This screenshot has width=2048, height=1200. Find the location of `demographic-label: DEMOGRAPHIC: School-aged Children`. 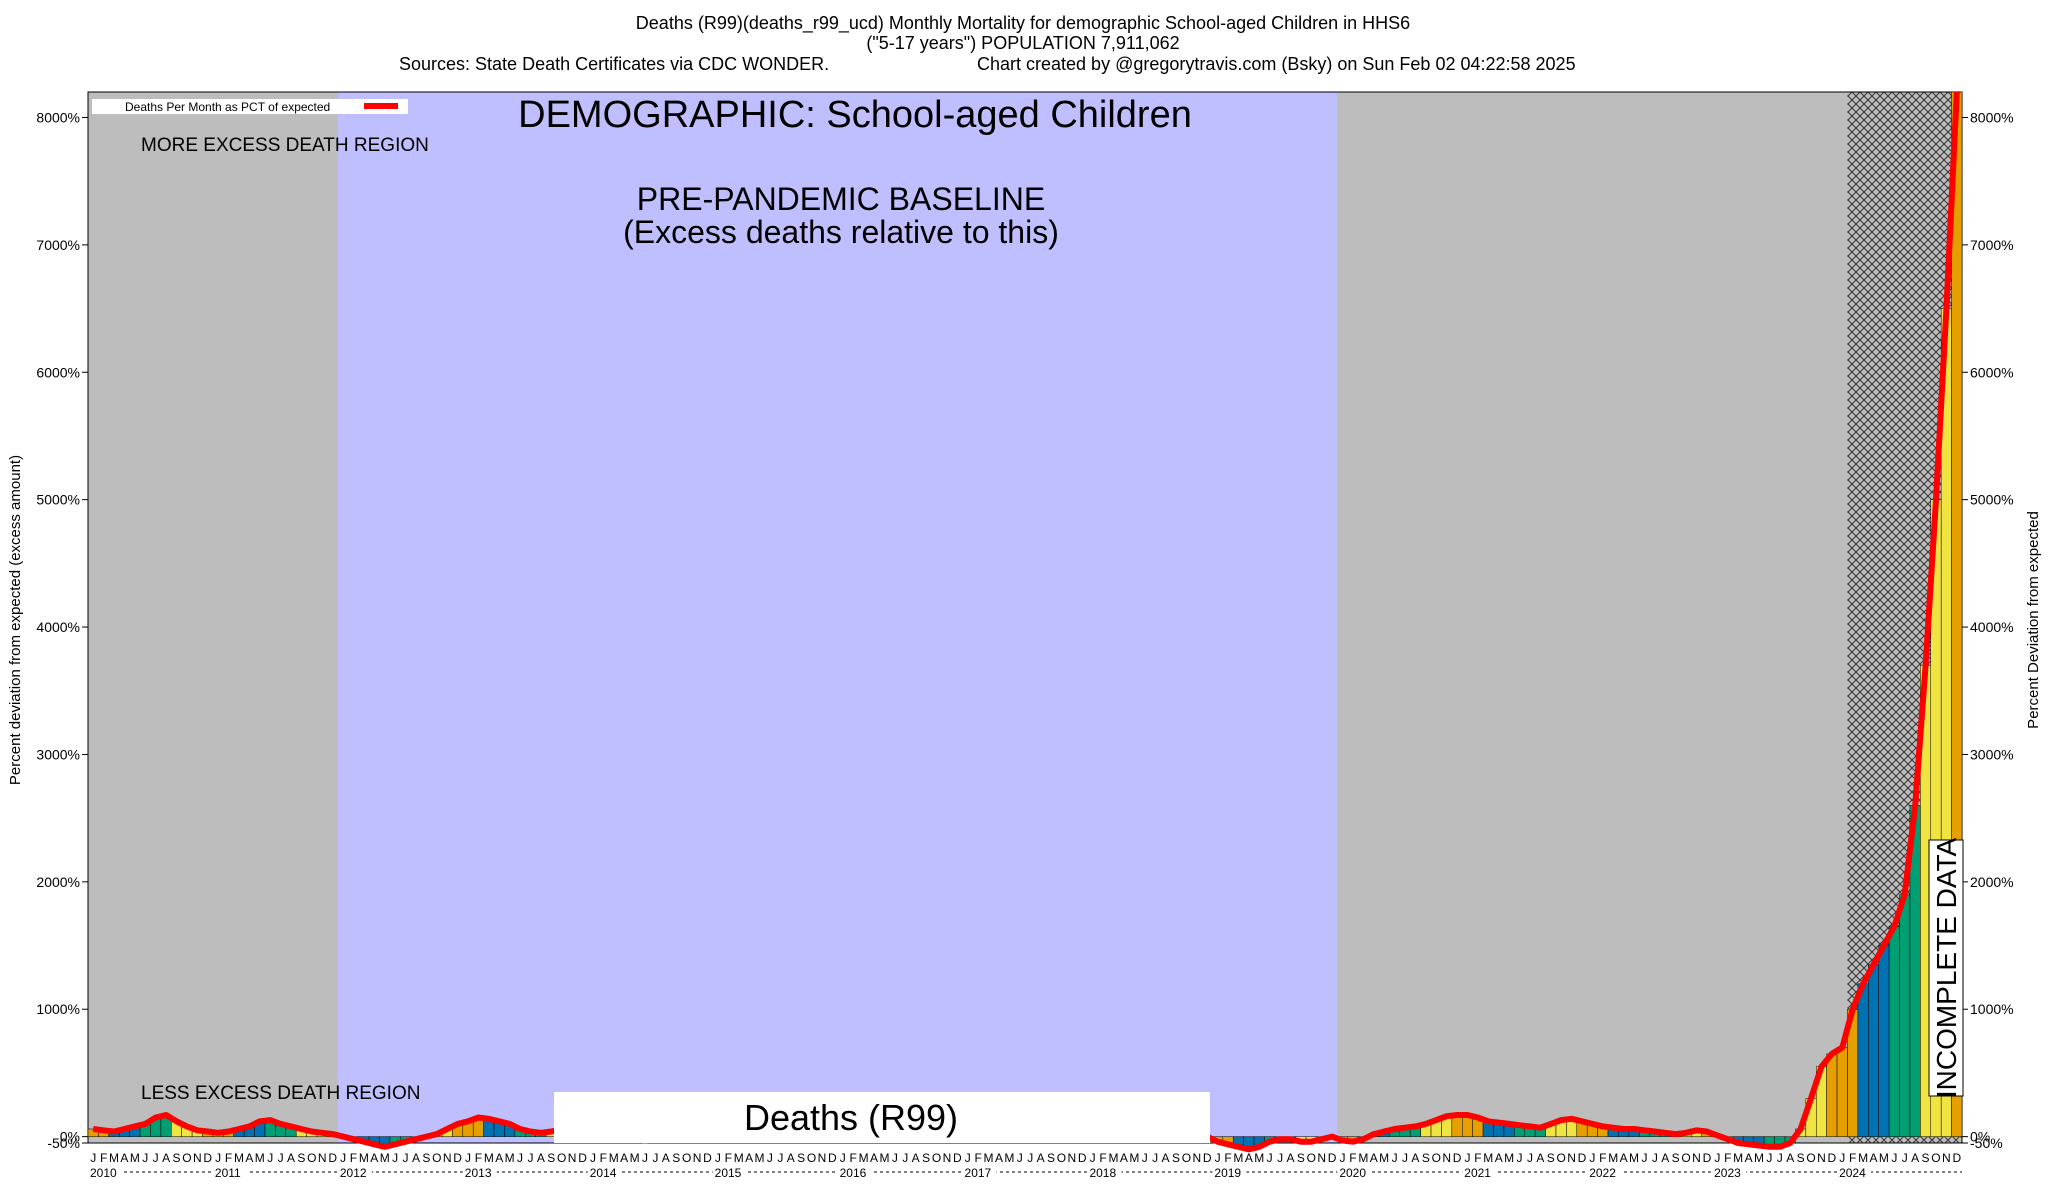

demographic-label: DEMOGRAPHIC: School-aged Children is located at coordinates (855, 115).